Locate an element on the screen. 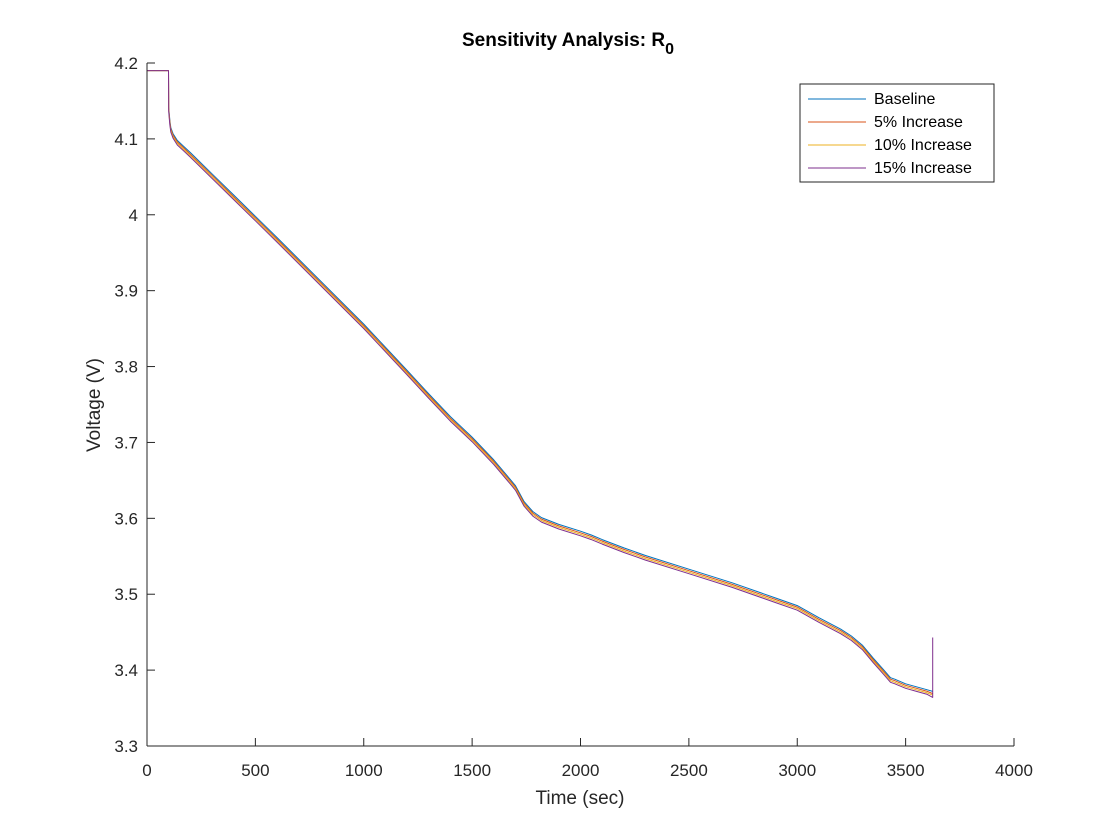 This screenshot has width=1120, height=840. y-tick-label: 3.3 is located at coordinates (126, 746).